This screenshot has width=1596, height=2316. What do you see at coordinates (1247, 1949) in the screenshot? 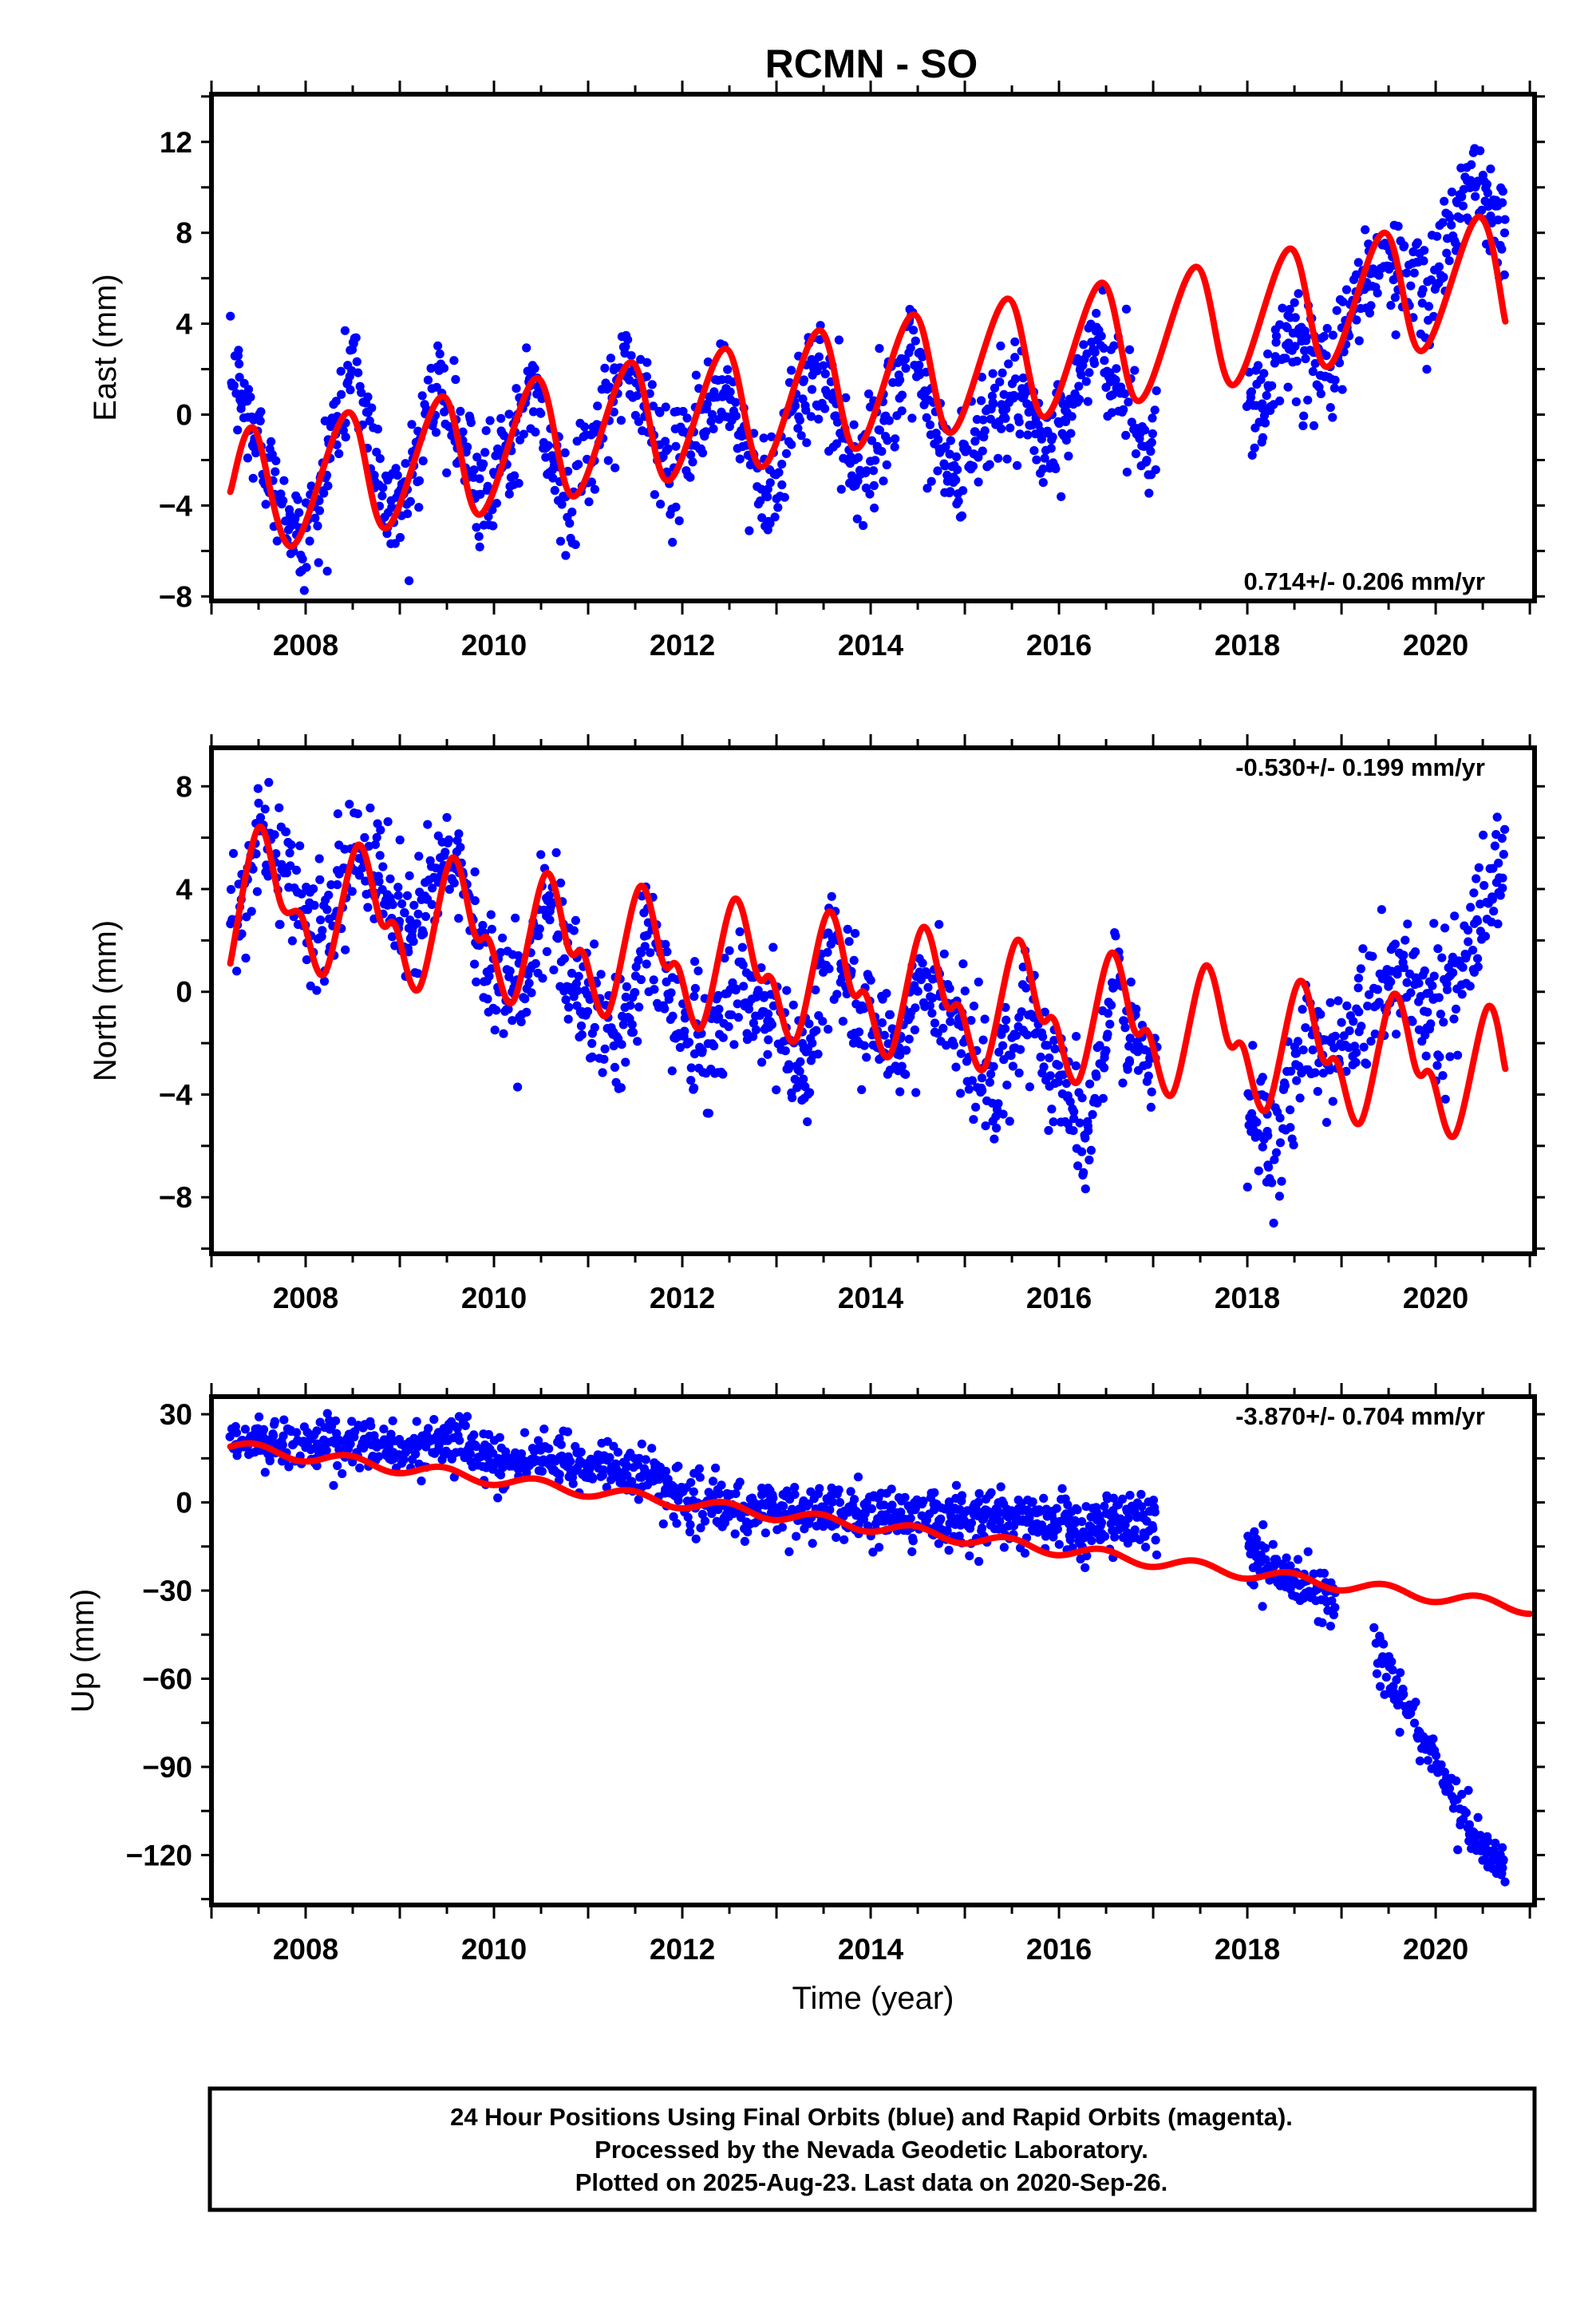
I see `x-tick-label: 2018` at bounding box center [1247, 1949].